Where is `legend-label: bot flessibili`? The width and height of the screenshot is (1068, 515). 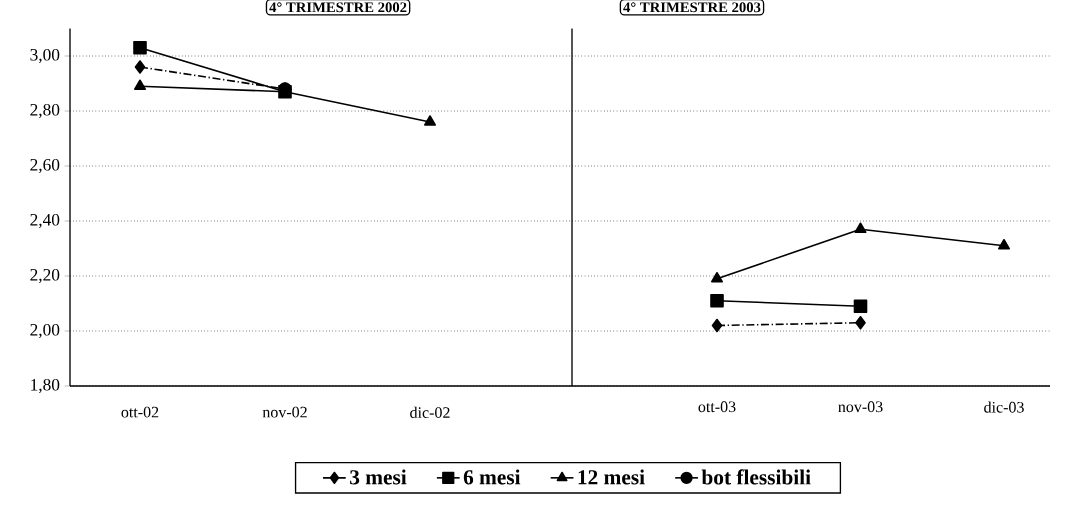
legend-label: bot flessibili is located at coordinates (756, 477).